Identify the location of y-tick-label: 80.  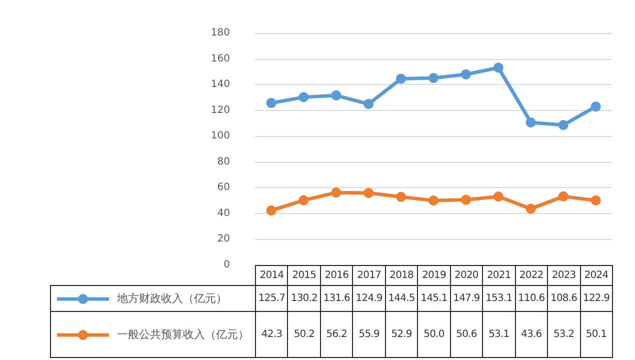
(223, 162).